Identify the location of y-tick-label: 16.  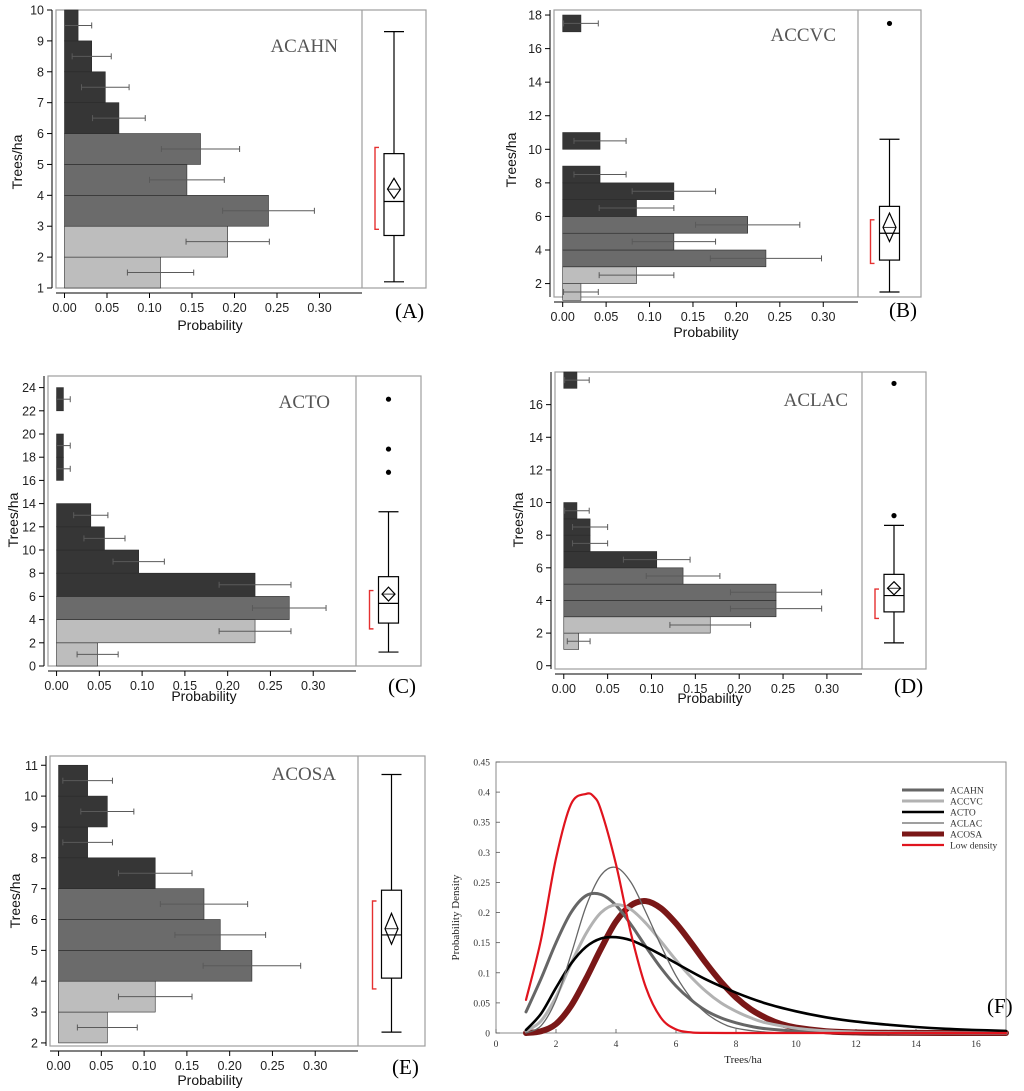
(29, 481).